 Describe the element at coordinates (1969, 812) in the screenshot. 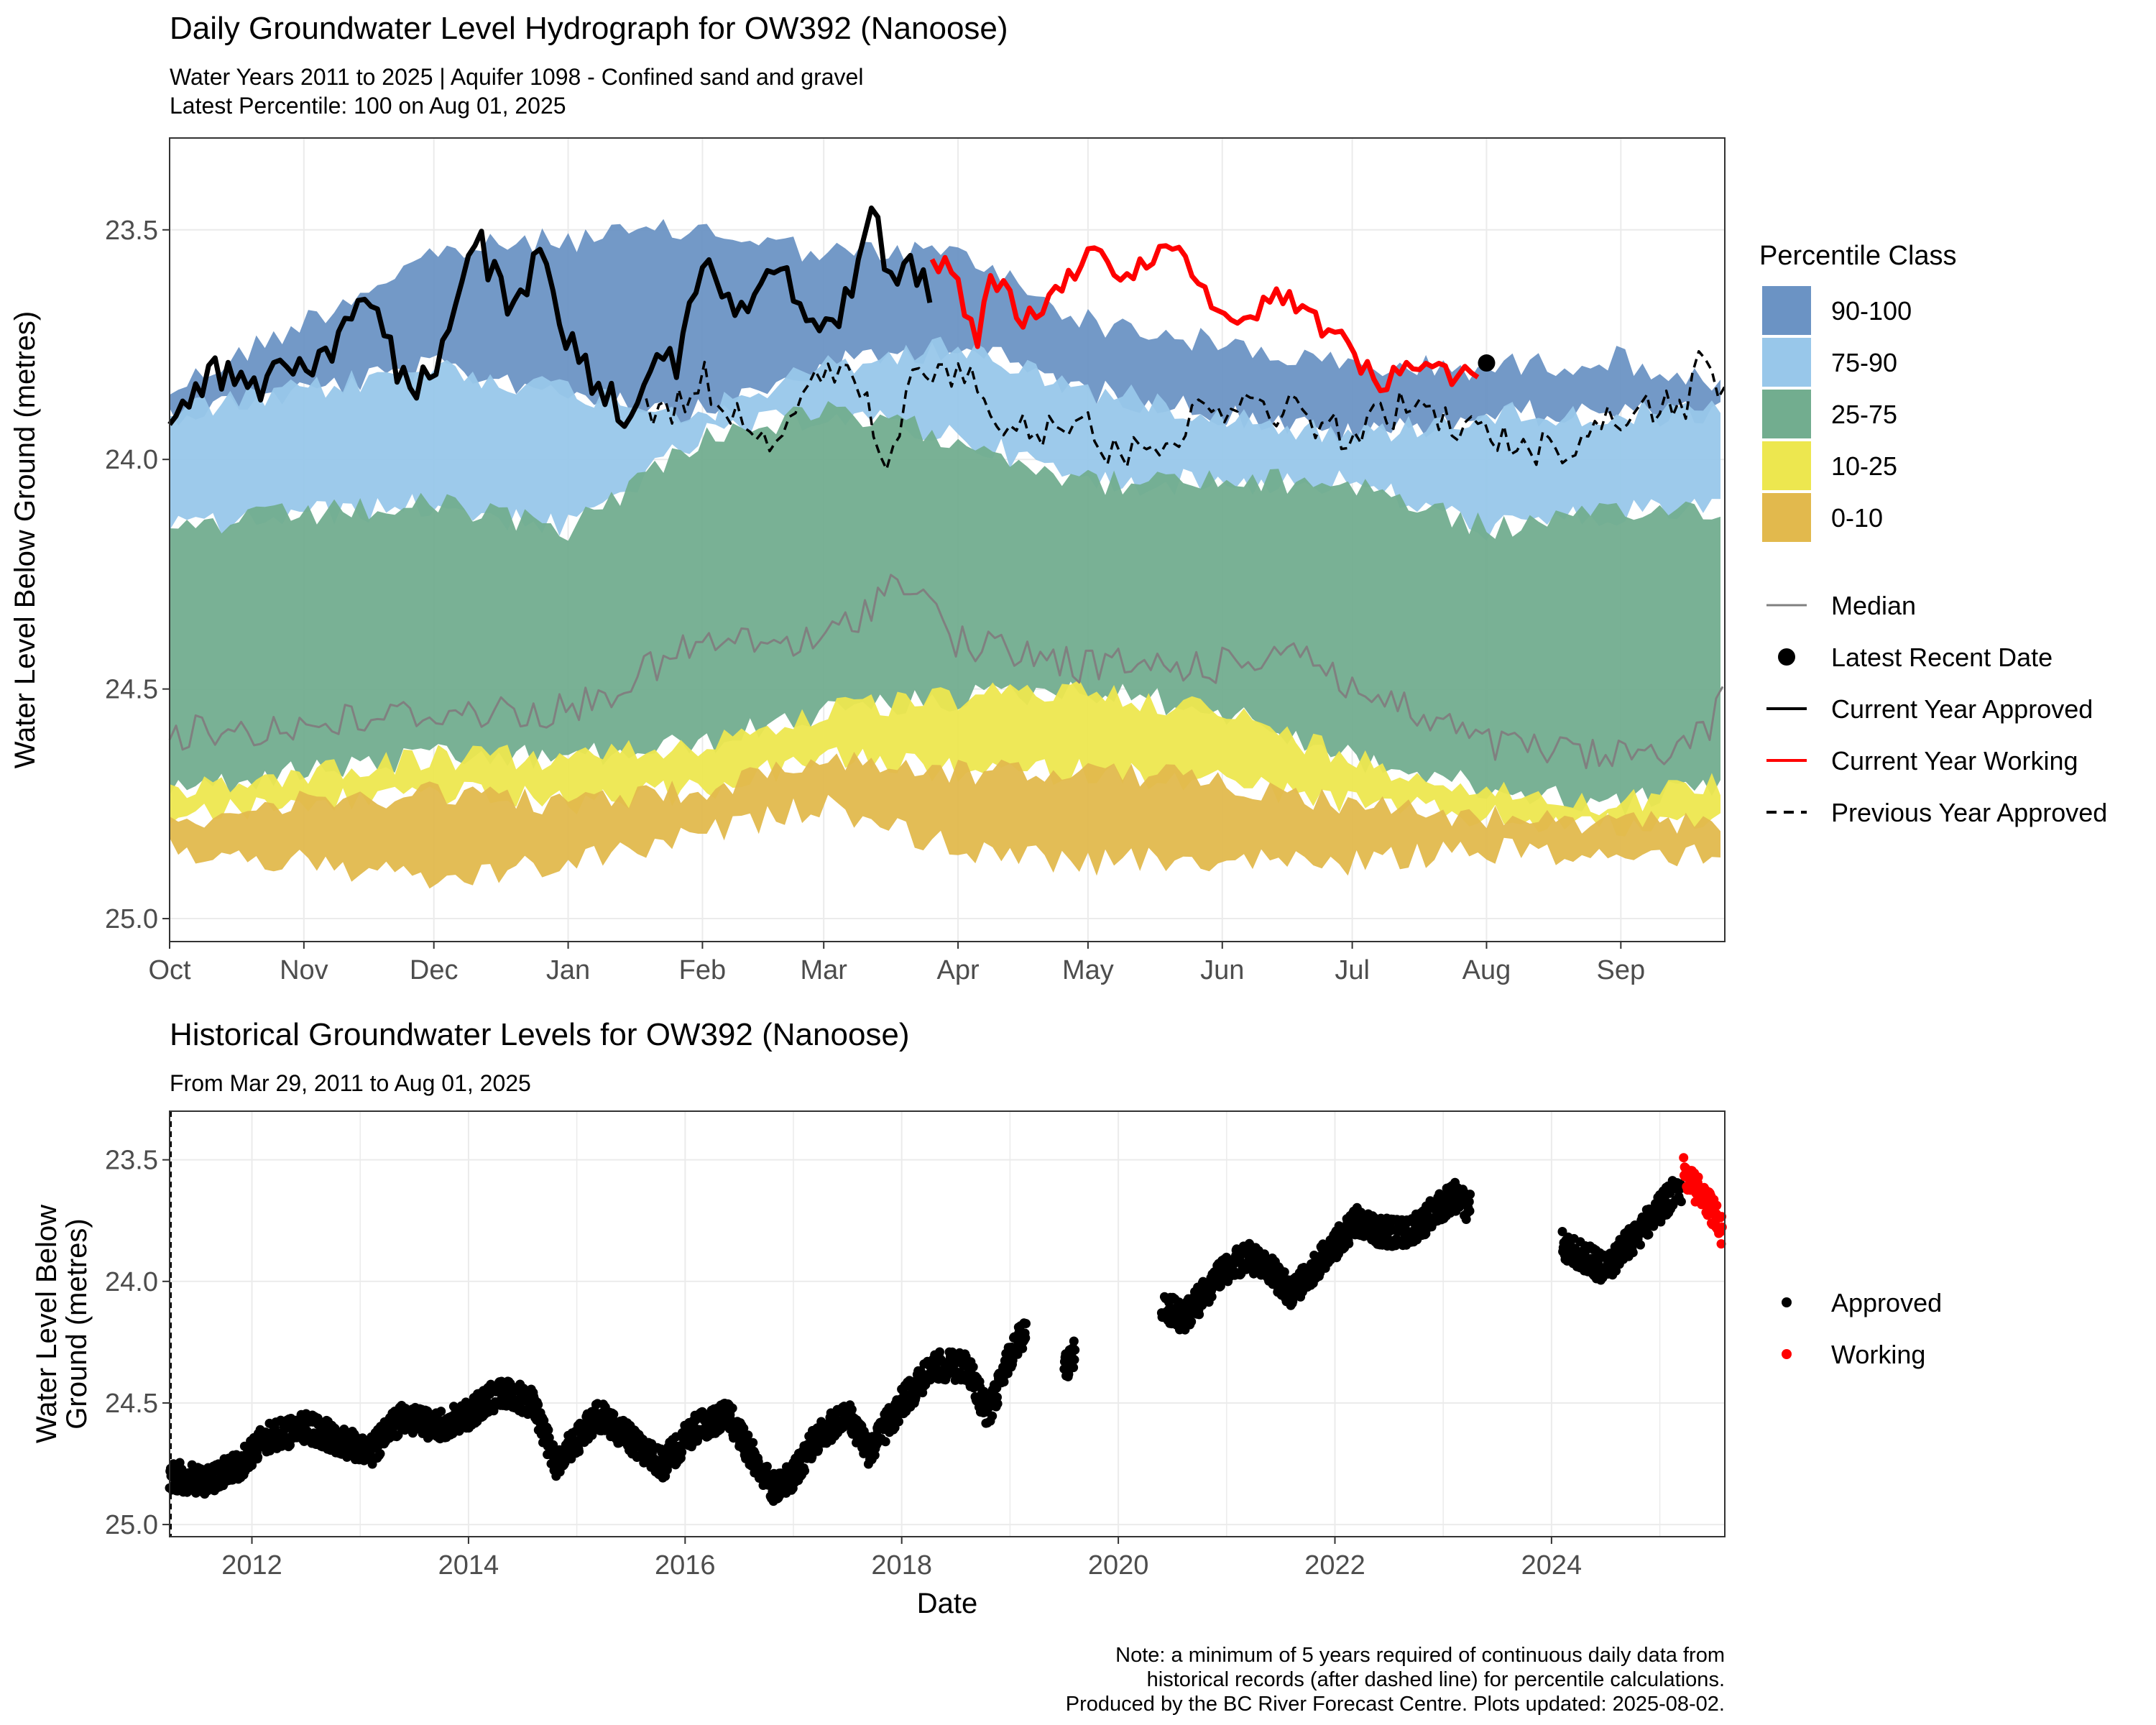

I see `legend-label-previous-year-approved: Previous Year Approved` at that location.